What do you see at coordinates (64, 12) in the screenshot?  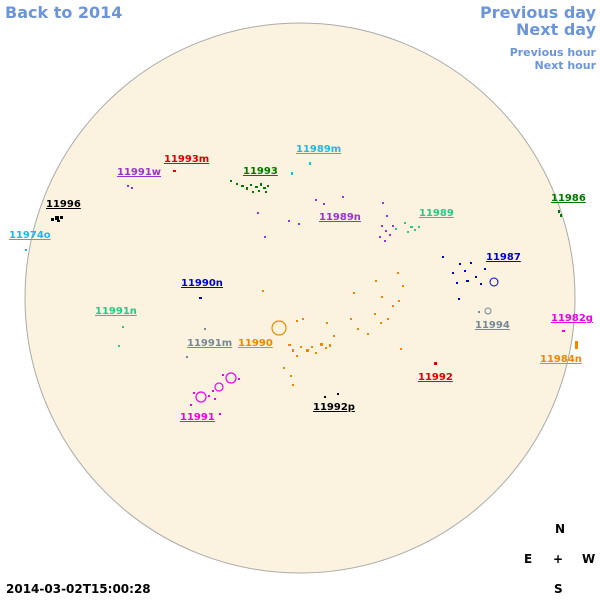 I see `back-to-year-link: Back to 2014` at bounding box center [64, 12].